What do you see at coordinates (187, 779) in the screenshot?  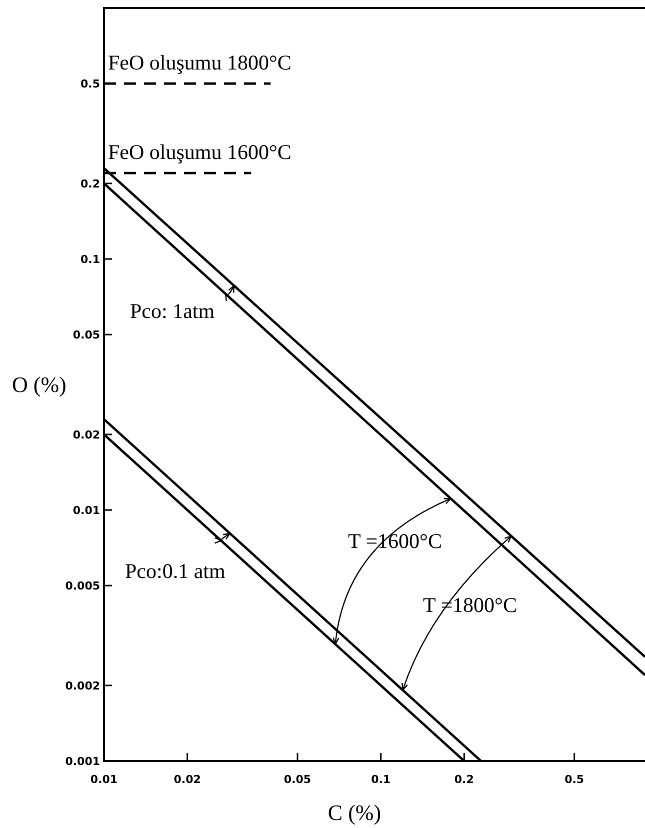 I see `x-tick-label: 0.02` at bounding box center [187, 779].